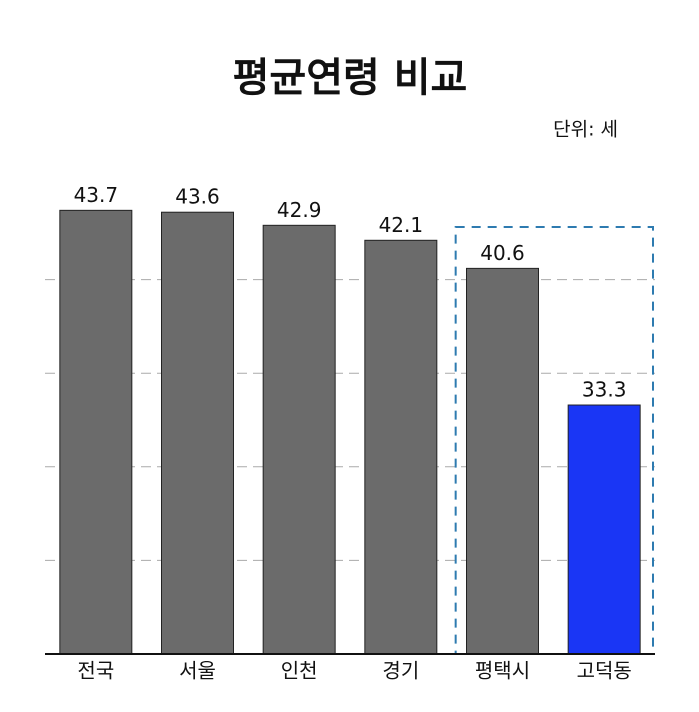 The image size is (699, 712). I want to click on chart-title: 평균연령 비교, so click(350, 78).